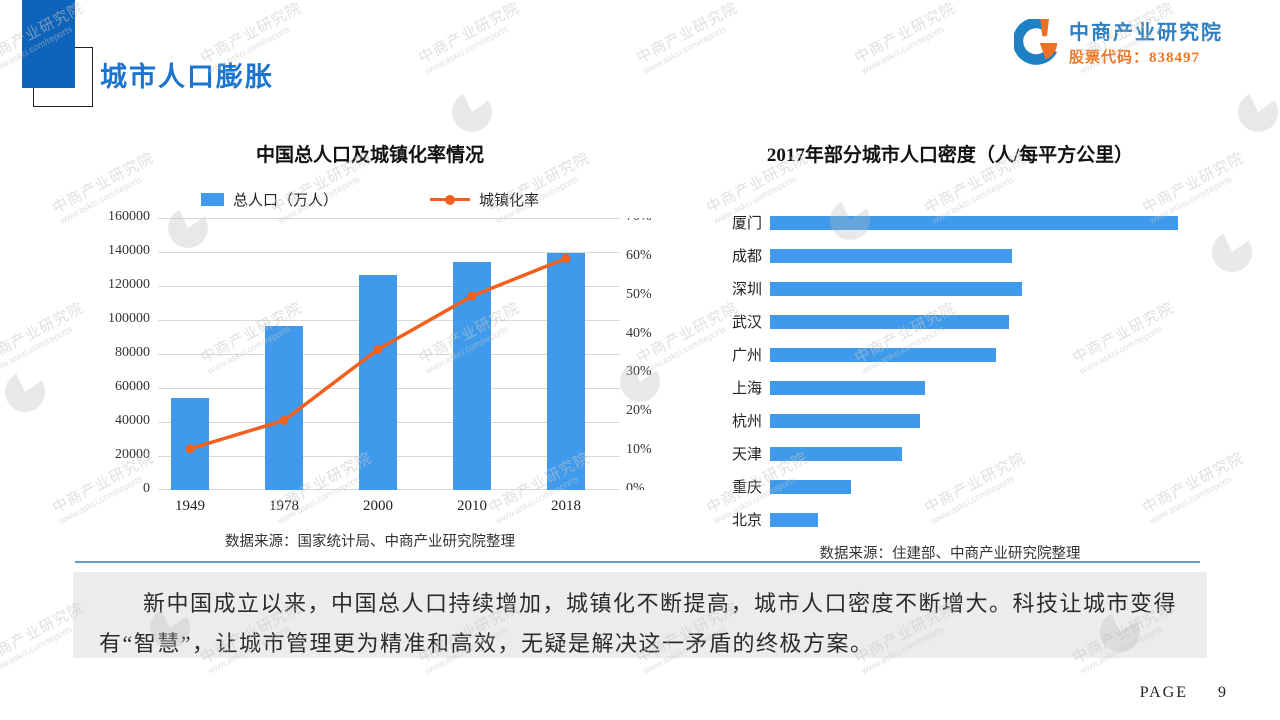 This screenshot has height=720, width=1280. Describe the element at coordinates (132, 420) in the screenshot. I see `left-axis-tick: 40000` at that location.